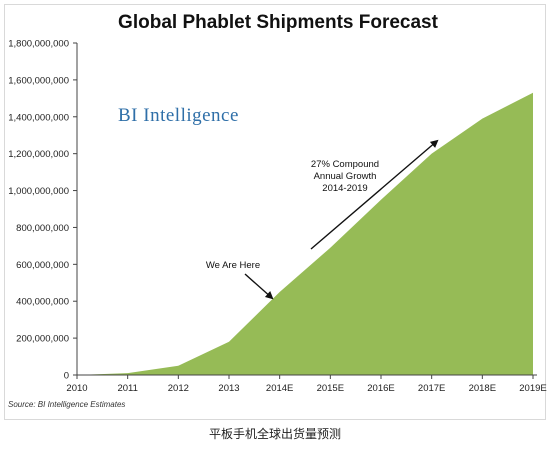 This screenshot has height=449, width=550. What do you see at coordinates (228, 388) in the screenshot?
I see `x-tick-label: 2013` at bounding box center [228, 388].